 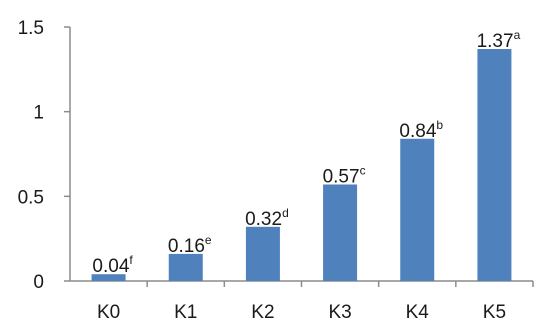 What do you see at coordinates (38, 282) in the screenshot?
I see `y-tick-label: 0` at bounding box center [38, 282].